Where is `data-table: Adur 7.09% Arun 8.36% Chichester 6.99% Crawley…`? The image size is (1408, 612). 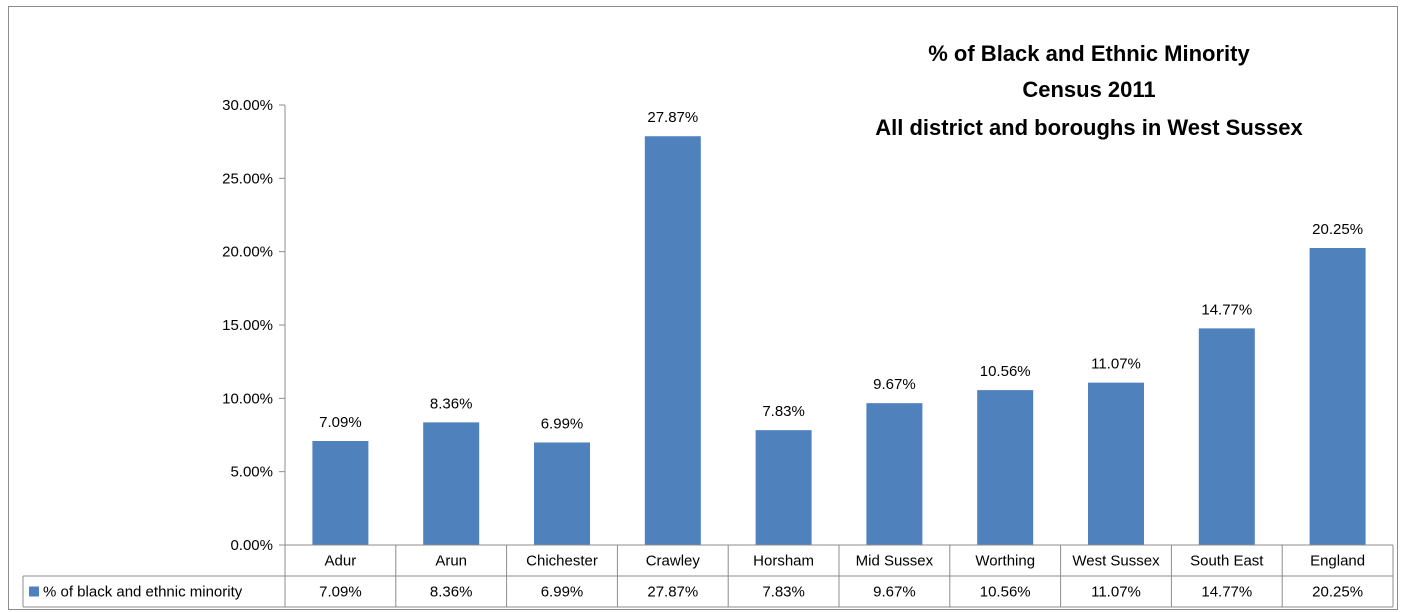
data-table: Adur 7.09% Arun 8.36% Chichester 6.99% Crawley… is located at coordinates (708, 576).